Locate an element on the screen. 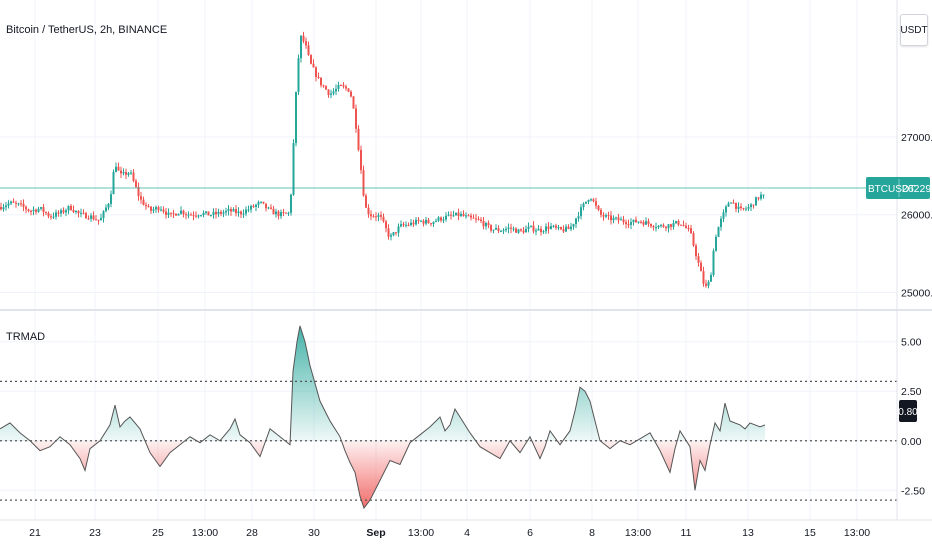 The width and height of the screenshot is (932, 550). indicator-value-tag-text: 0.80 is located at coordinates (908, 412).